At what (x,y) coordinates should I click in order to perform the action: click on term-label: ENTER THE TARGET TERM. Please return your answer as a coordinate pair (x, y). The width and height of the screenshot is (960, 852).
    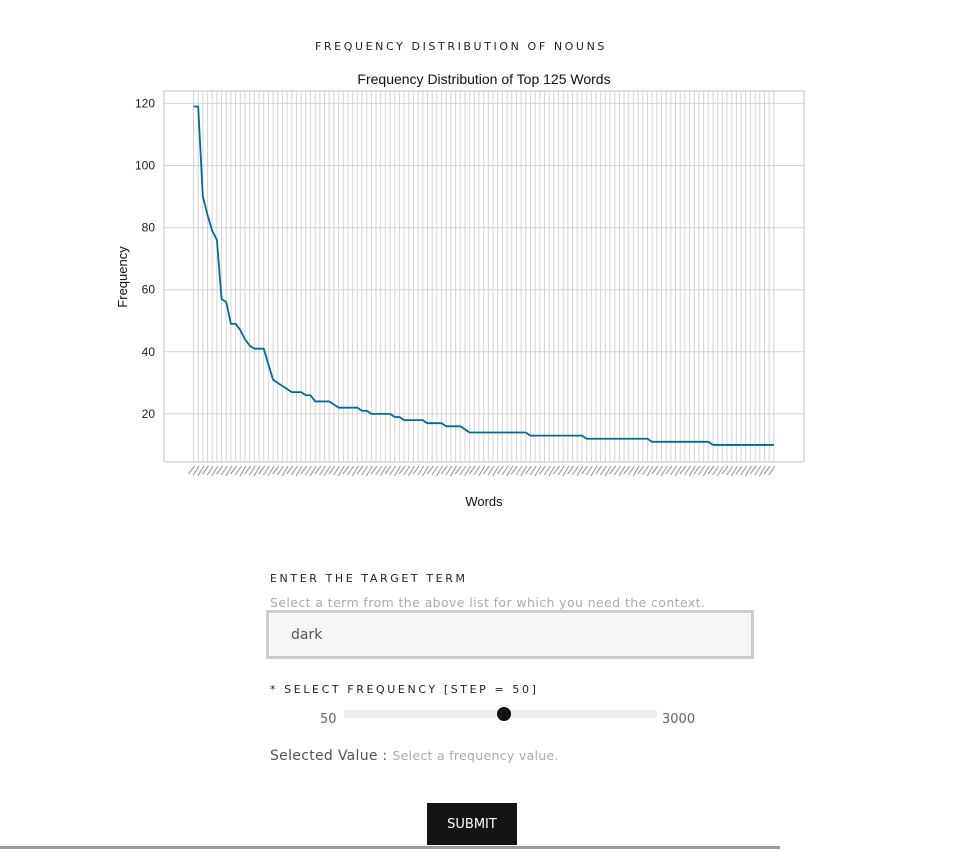
    Looking at the image, I should click on (369, 578).